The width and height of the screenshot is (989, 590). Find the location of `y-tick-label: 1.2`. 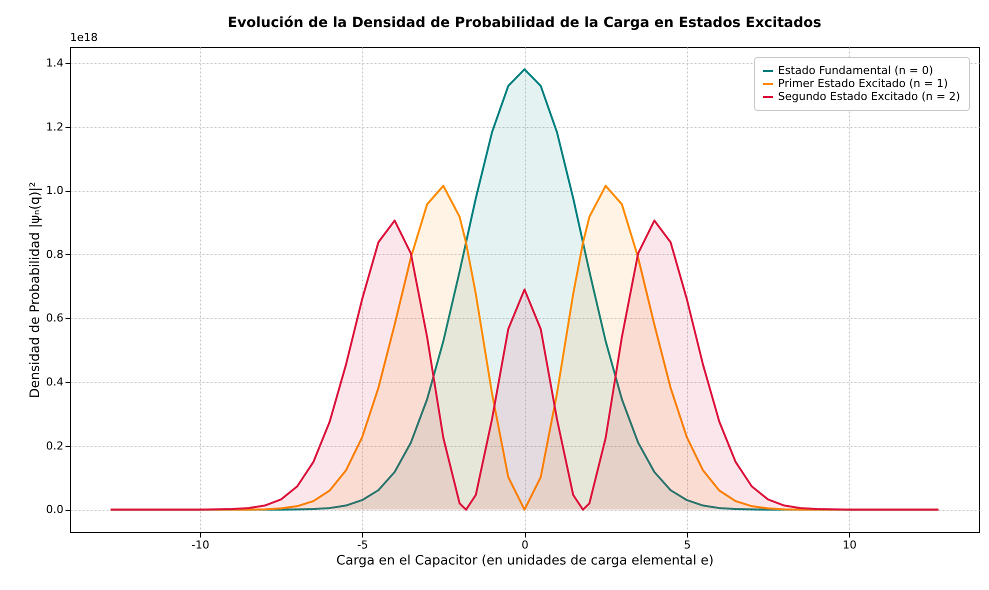

y-tick-label: 1.2 is located at coordinates (55, 127).